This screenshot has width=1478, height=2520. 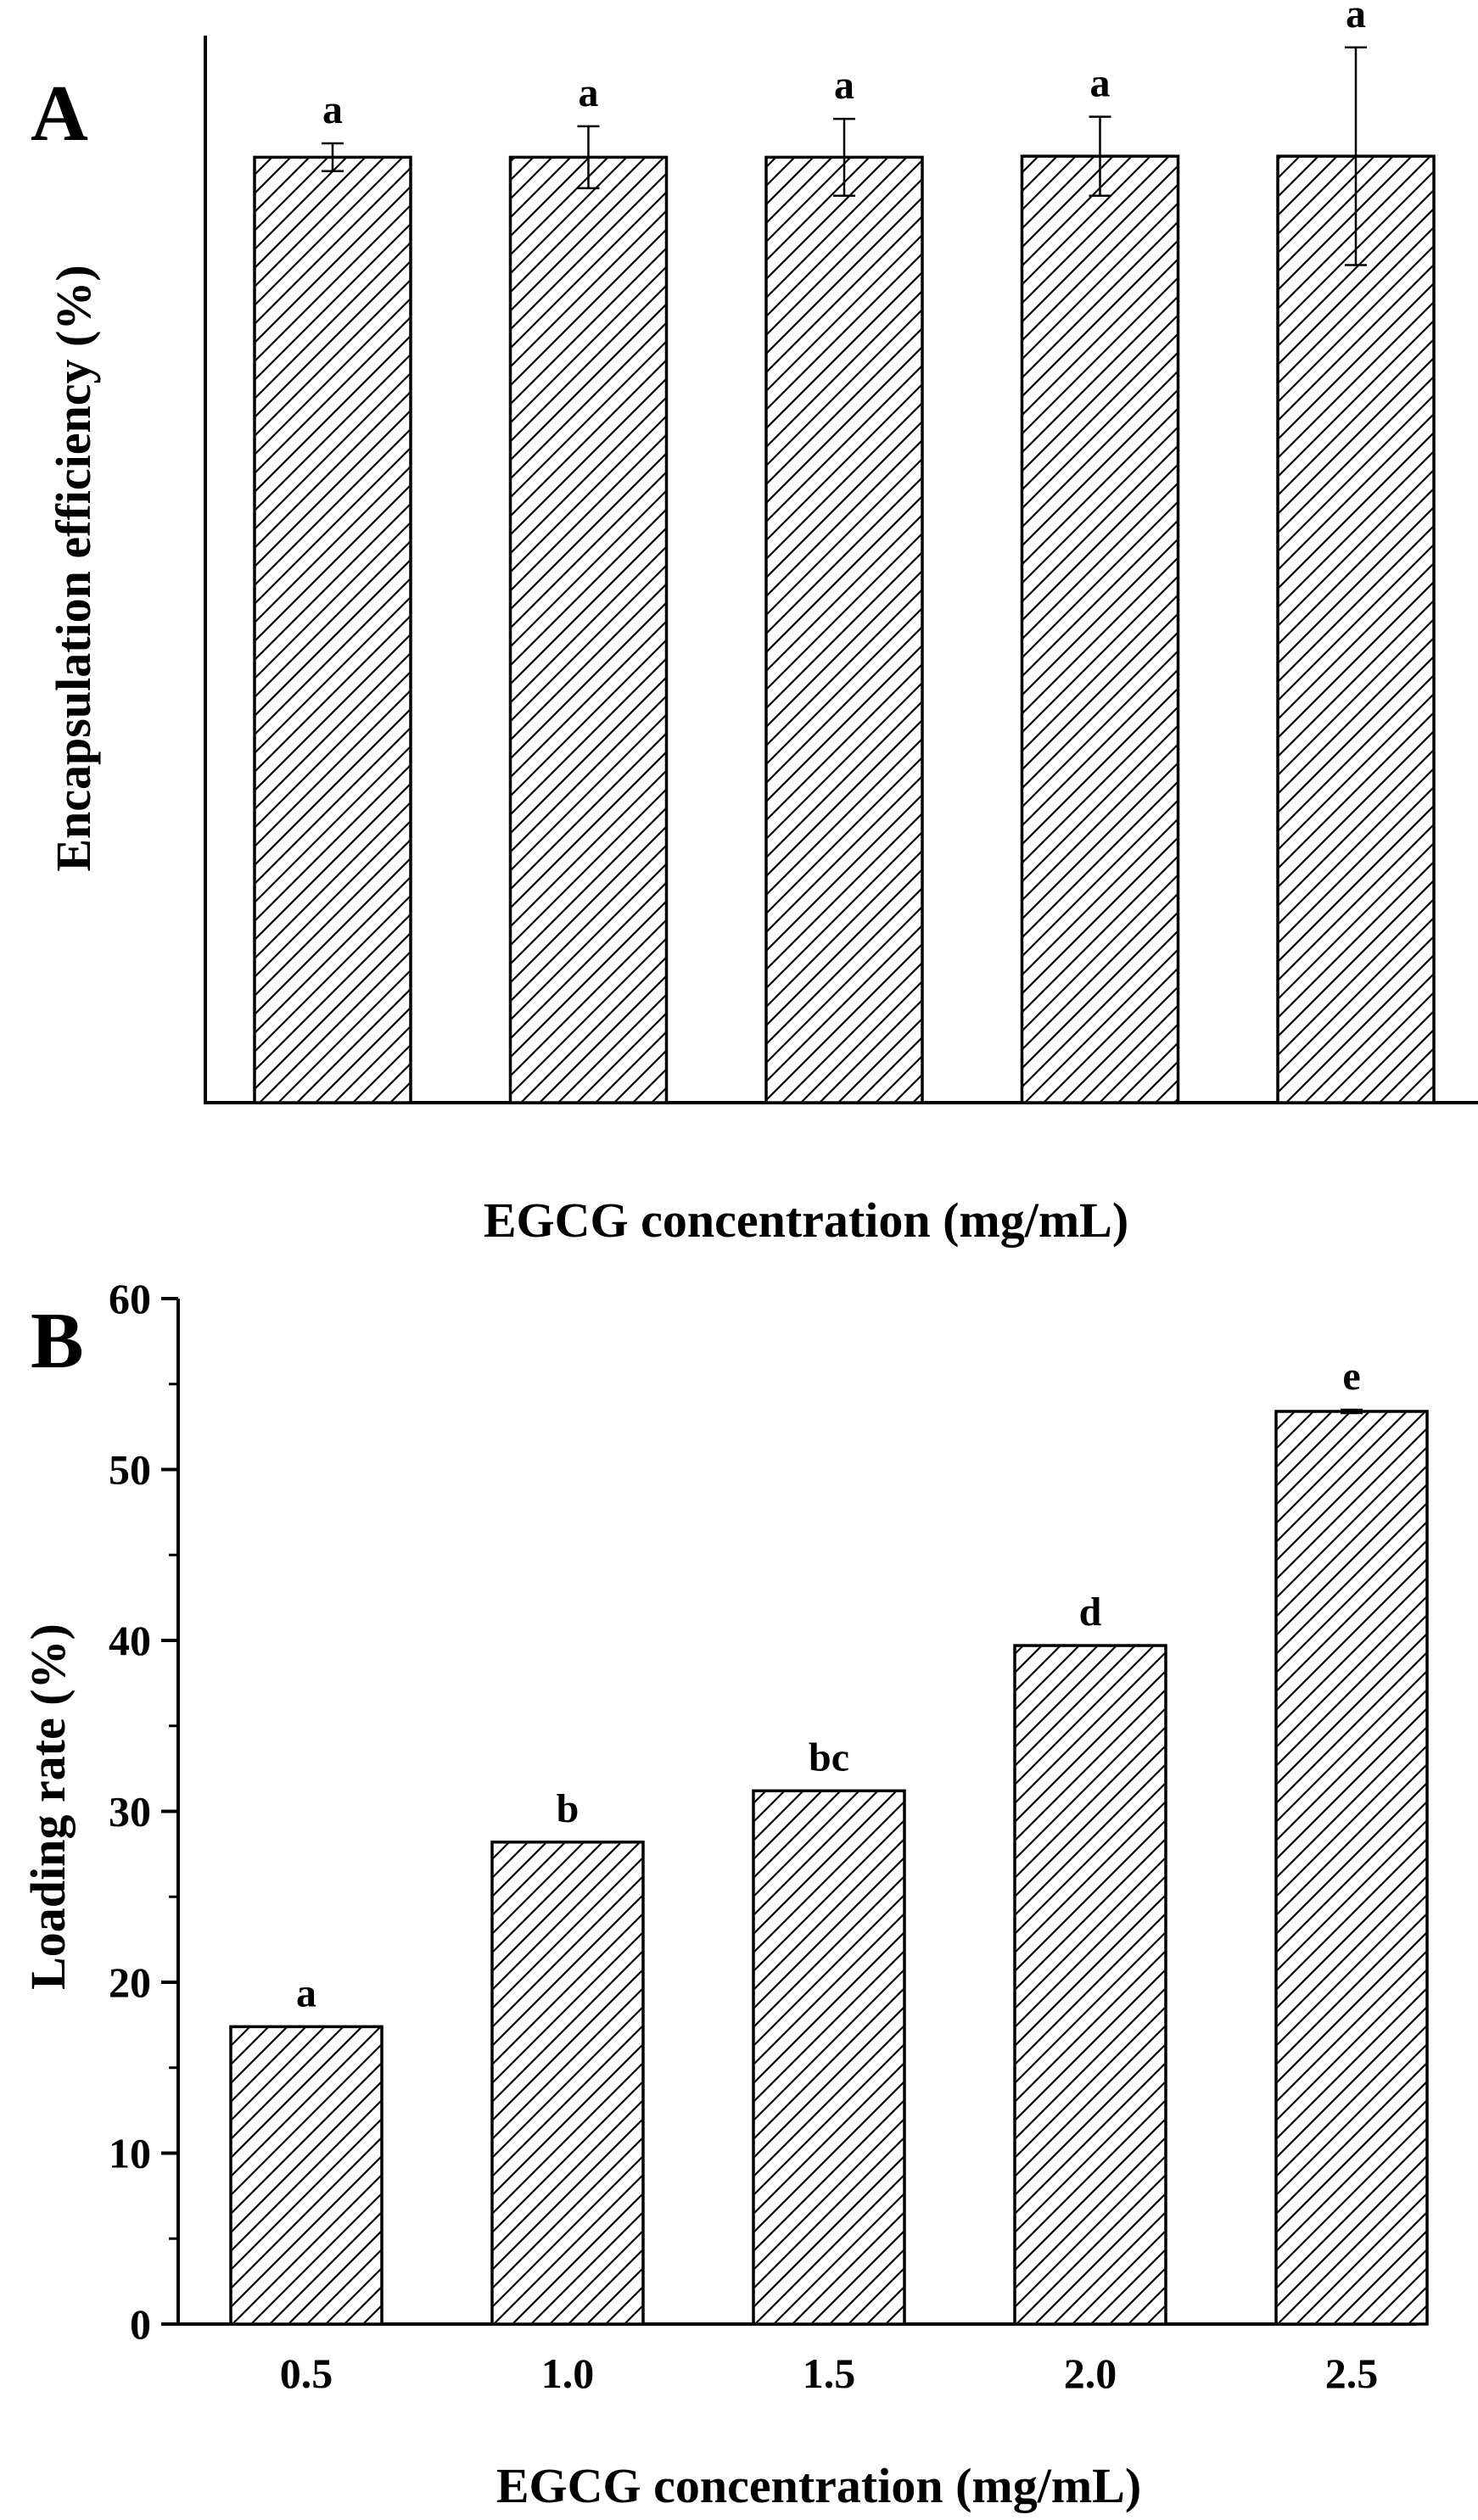 I want to click on panel-b-y-tick-label: 30, so click(x=130, y=1812).